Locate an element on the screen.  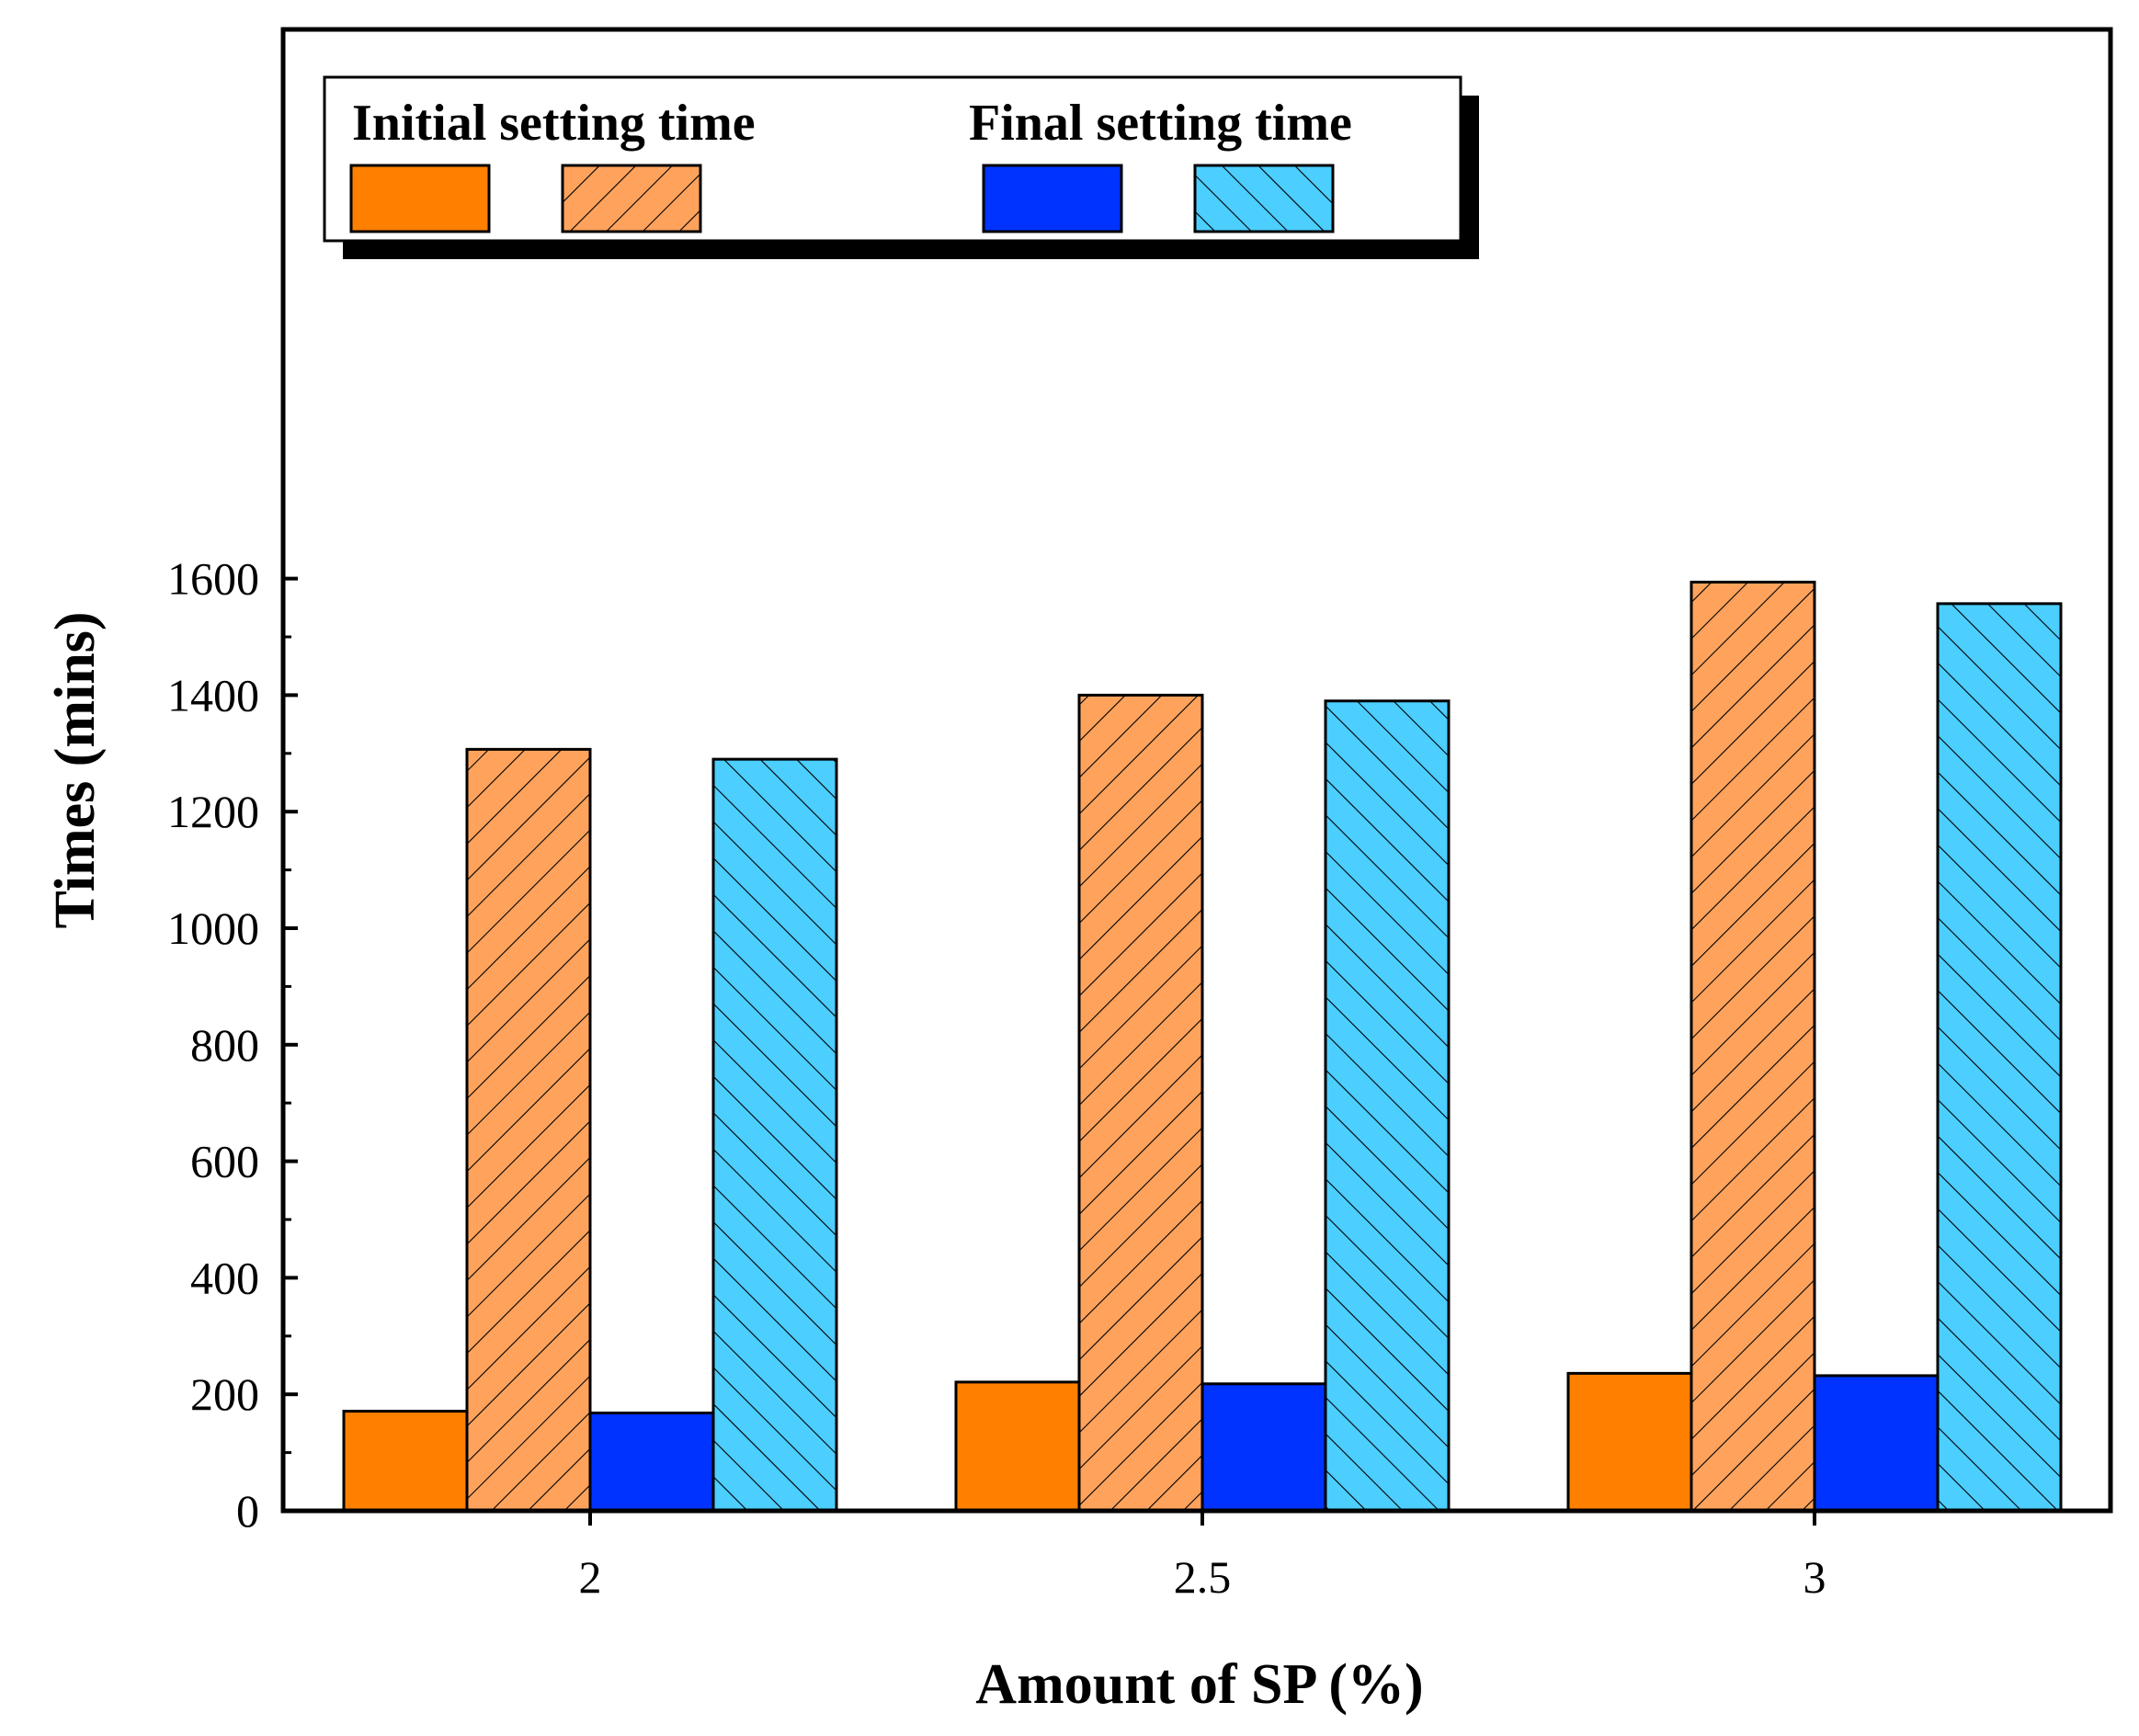
x-tick-label: 2.5 is located at coordinates (1203, 1577).